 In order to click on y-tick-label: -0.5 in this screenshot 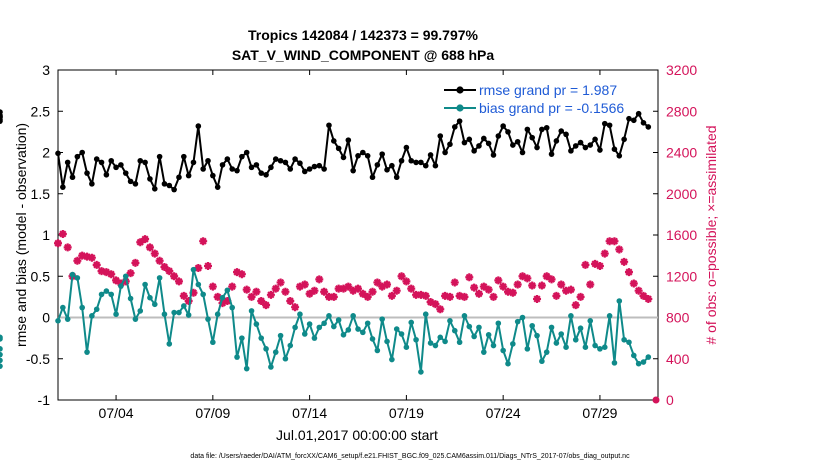, I will do `click(38, 359)`.